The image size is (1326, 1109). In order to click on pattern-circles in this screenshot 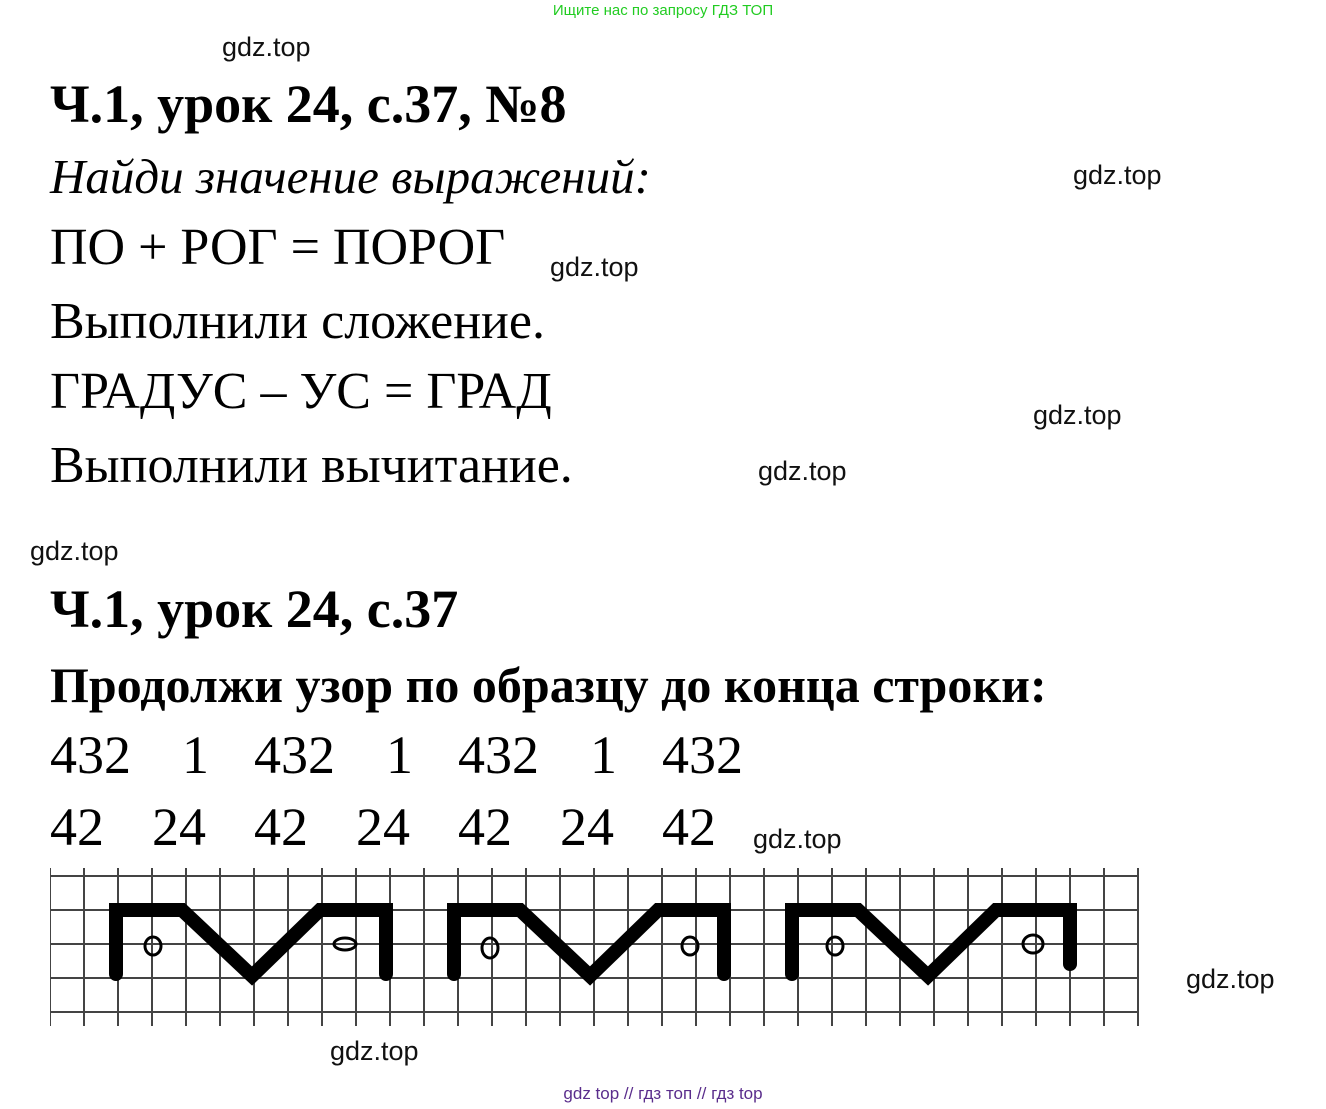, I will do `click(594, 946)`.